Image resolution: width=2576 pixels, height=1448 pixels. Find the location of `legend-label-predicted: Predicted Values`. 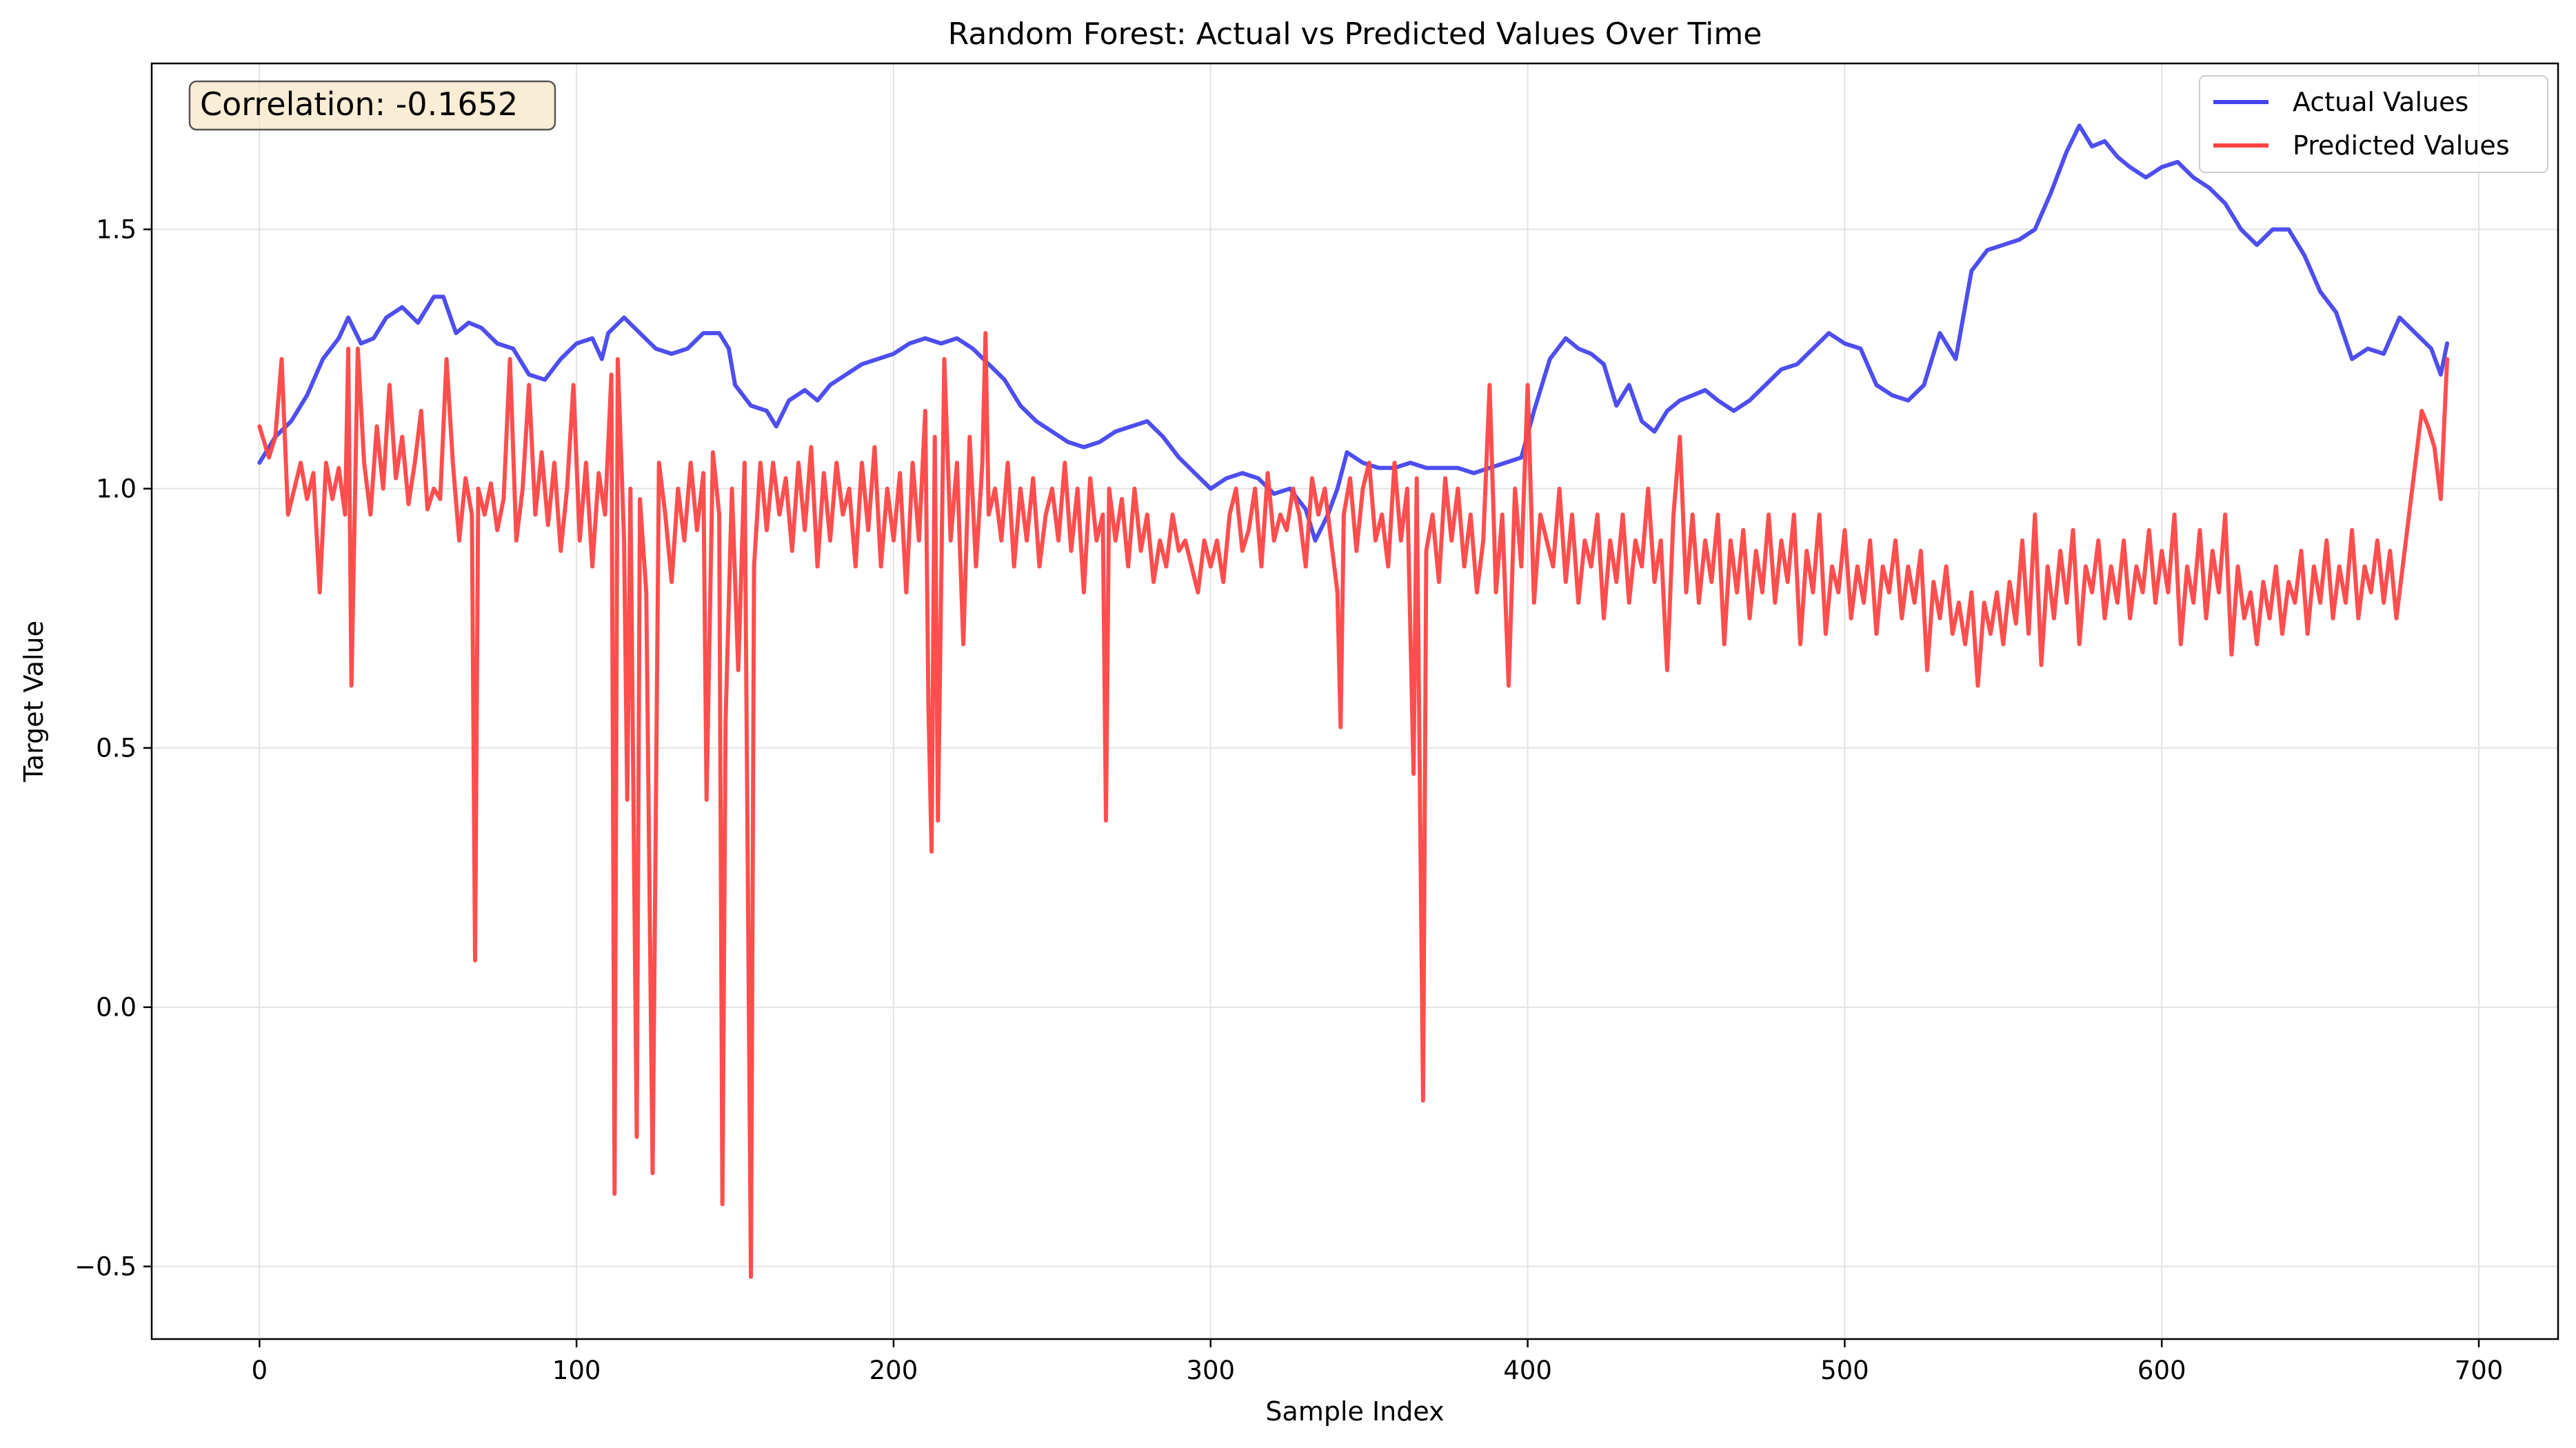

legend-label-predicted: Predicted Values is located at coordinates (2401, 145).